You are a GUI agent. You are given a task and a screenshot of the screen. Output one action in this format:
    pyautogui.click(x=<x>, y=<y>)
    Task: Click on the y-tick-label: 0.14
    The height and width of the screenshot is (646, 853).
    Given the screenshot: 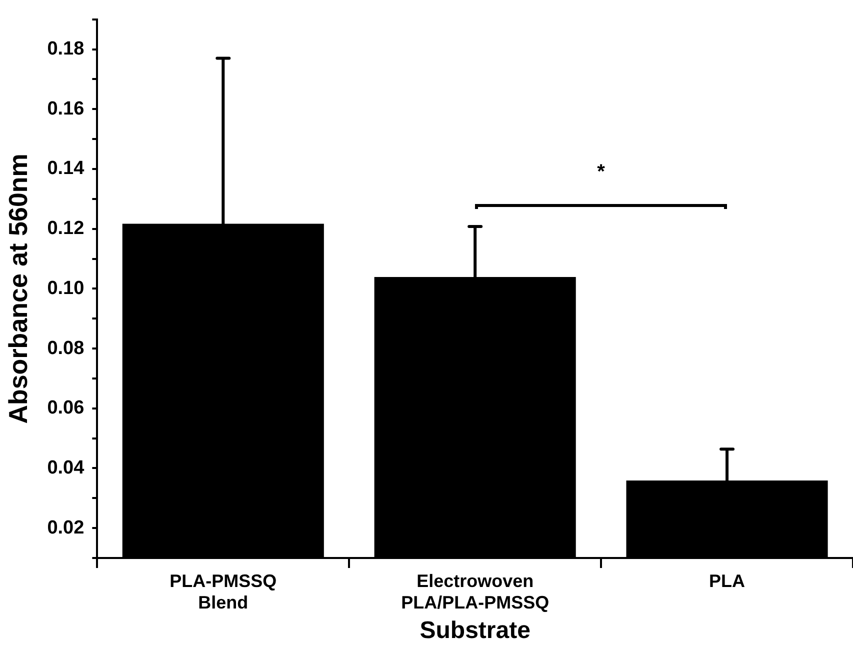 What is the action you would take?
    pyautogui.click(x=66, y=169)
    